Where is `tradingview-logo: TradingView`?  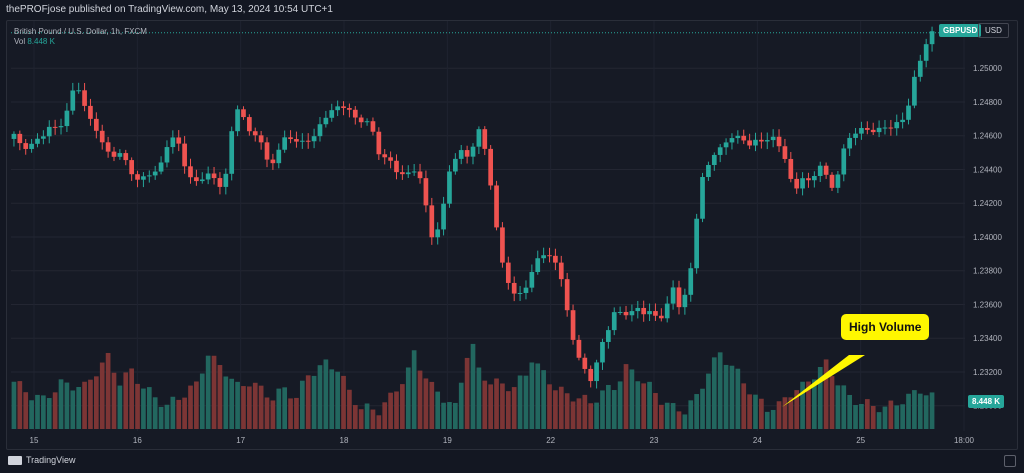
tradingview-logo: TradingView is located at coordinates (42, 460).